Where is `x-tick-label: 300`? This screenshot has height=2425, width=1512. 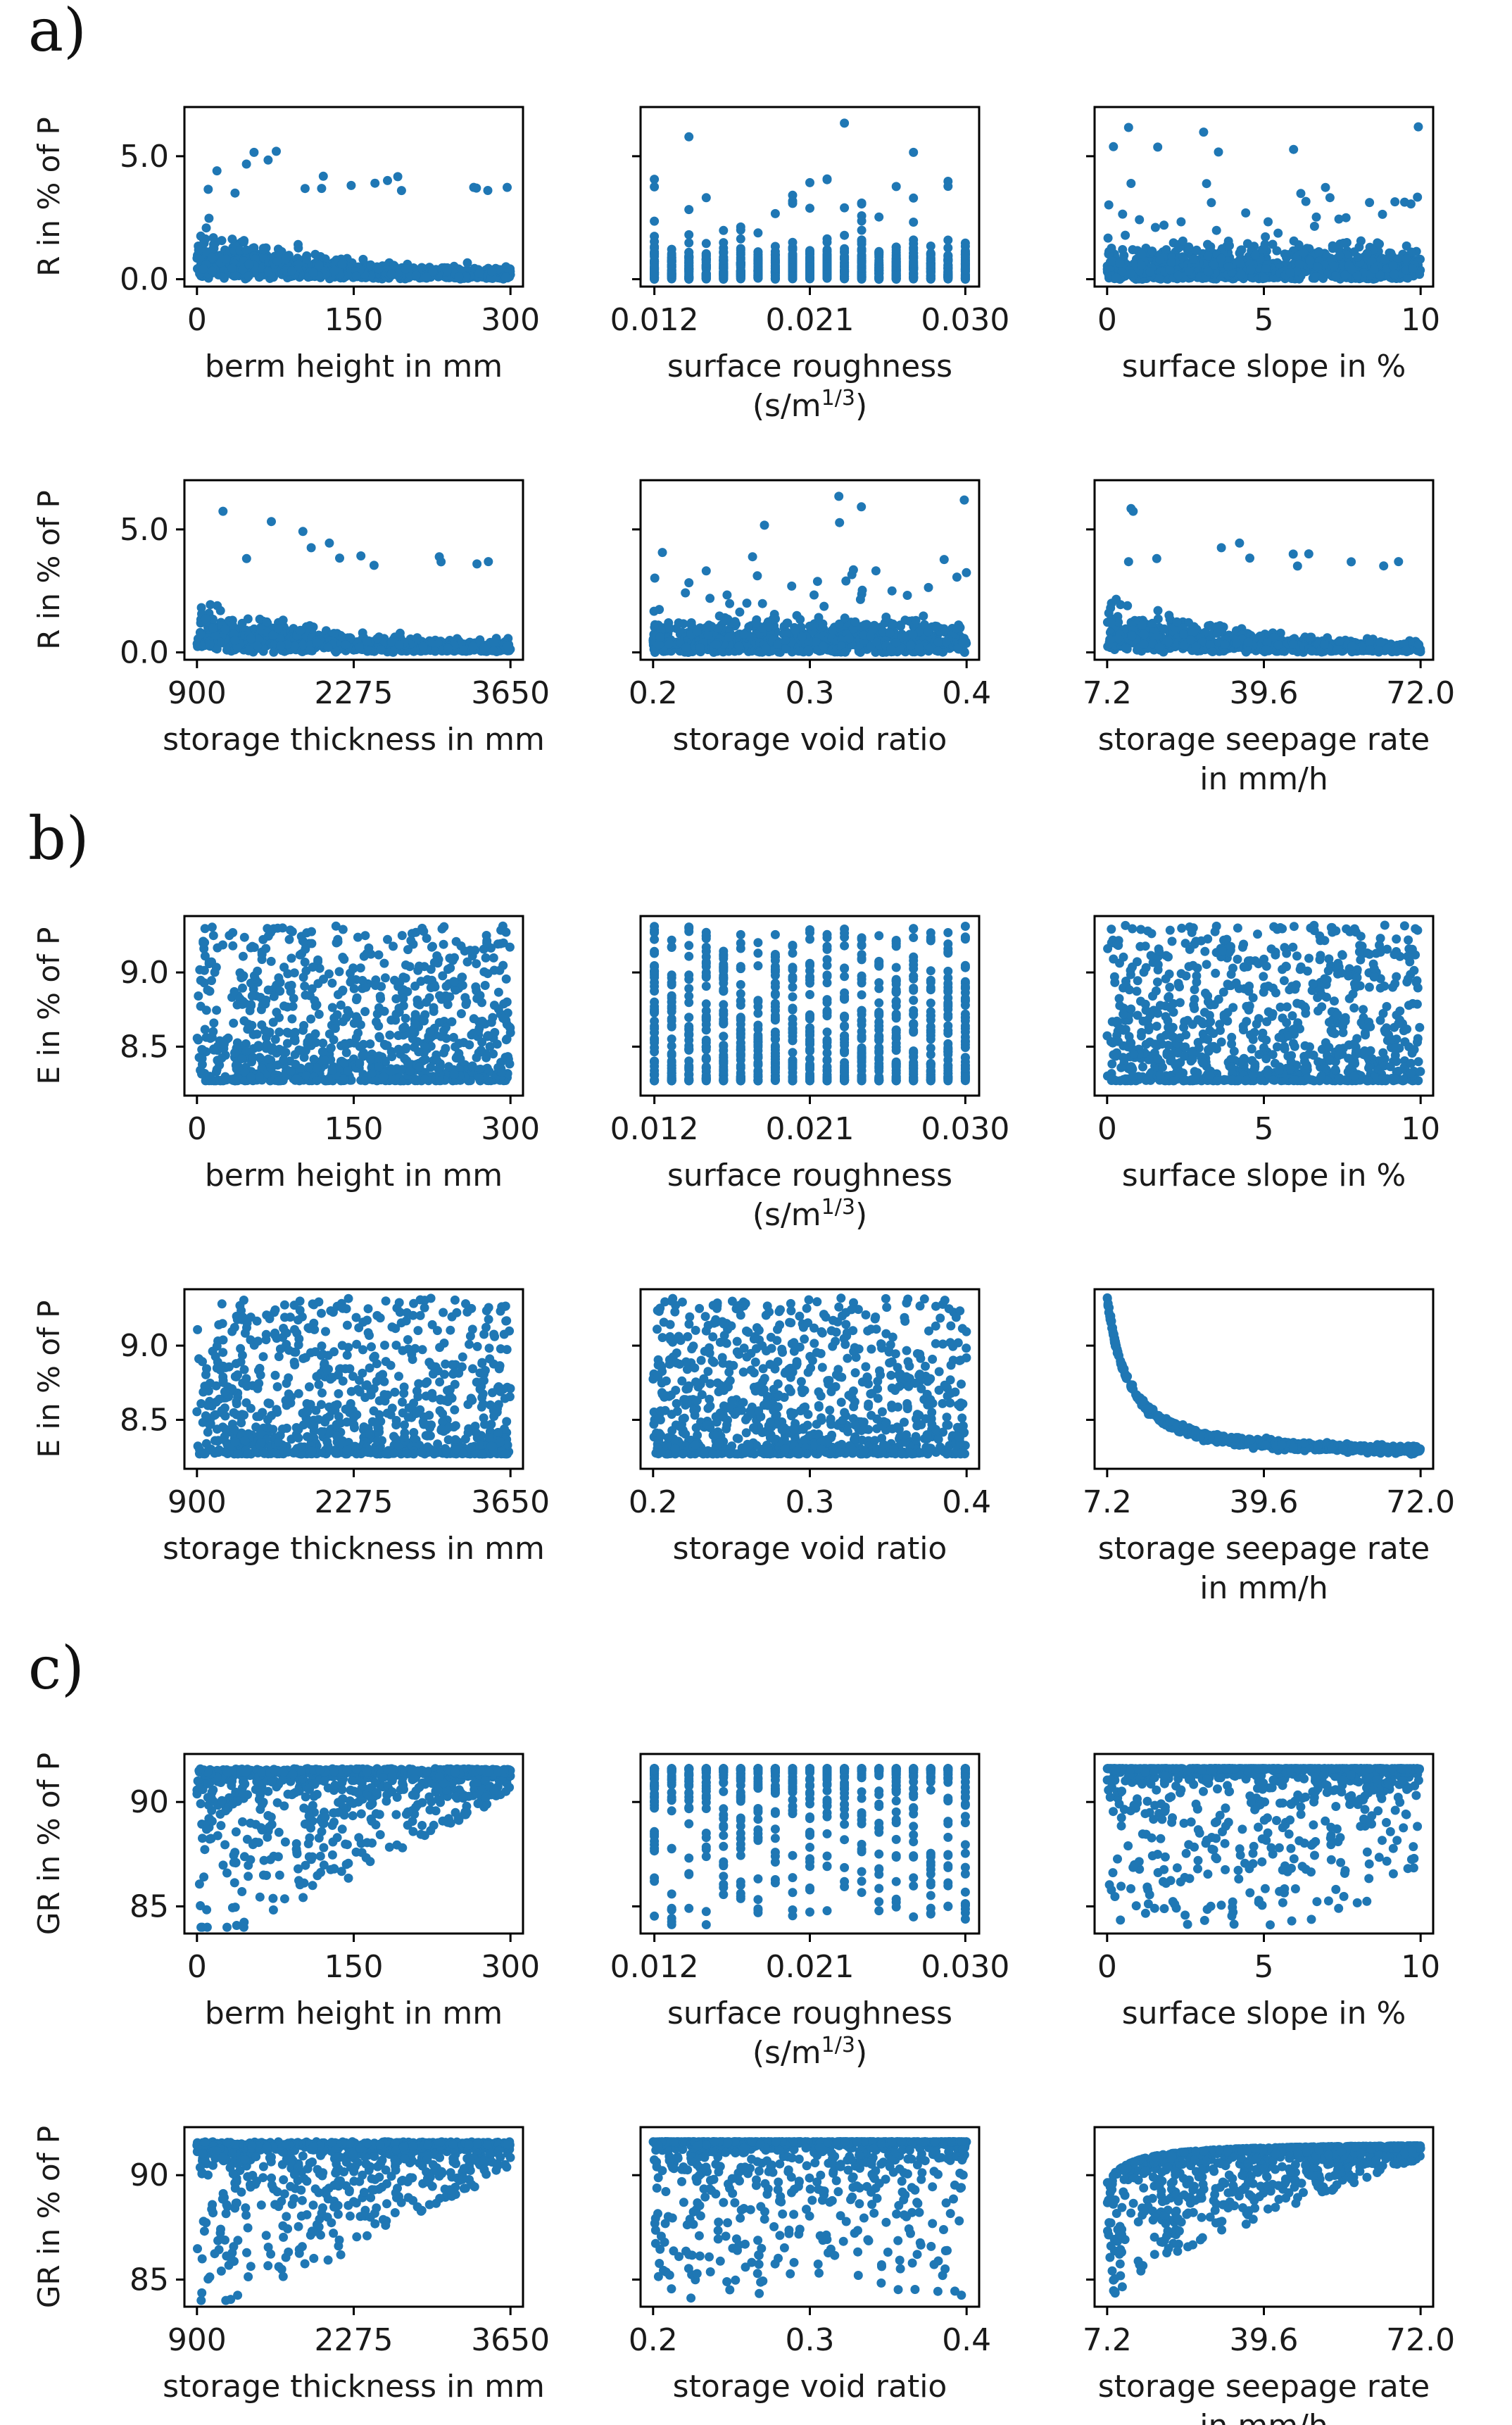
x-tick-label: 300 is located at coordinates (510, 320).